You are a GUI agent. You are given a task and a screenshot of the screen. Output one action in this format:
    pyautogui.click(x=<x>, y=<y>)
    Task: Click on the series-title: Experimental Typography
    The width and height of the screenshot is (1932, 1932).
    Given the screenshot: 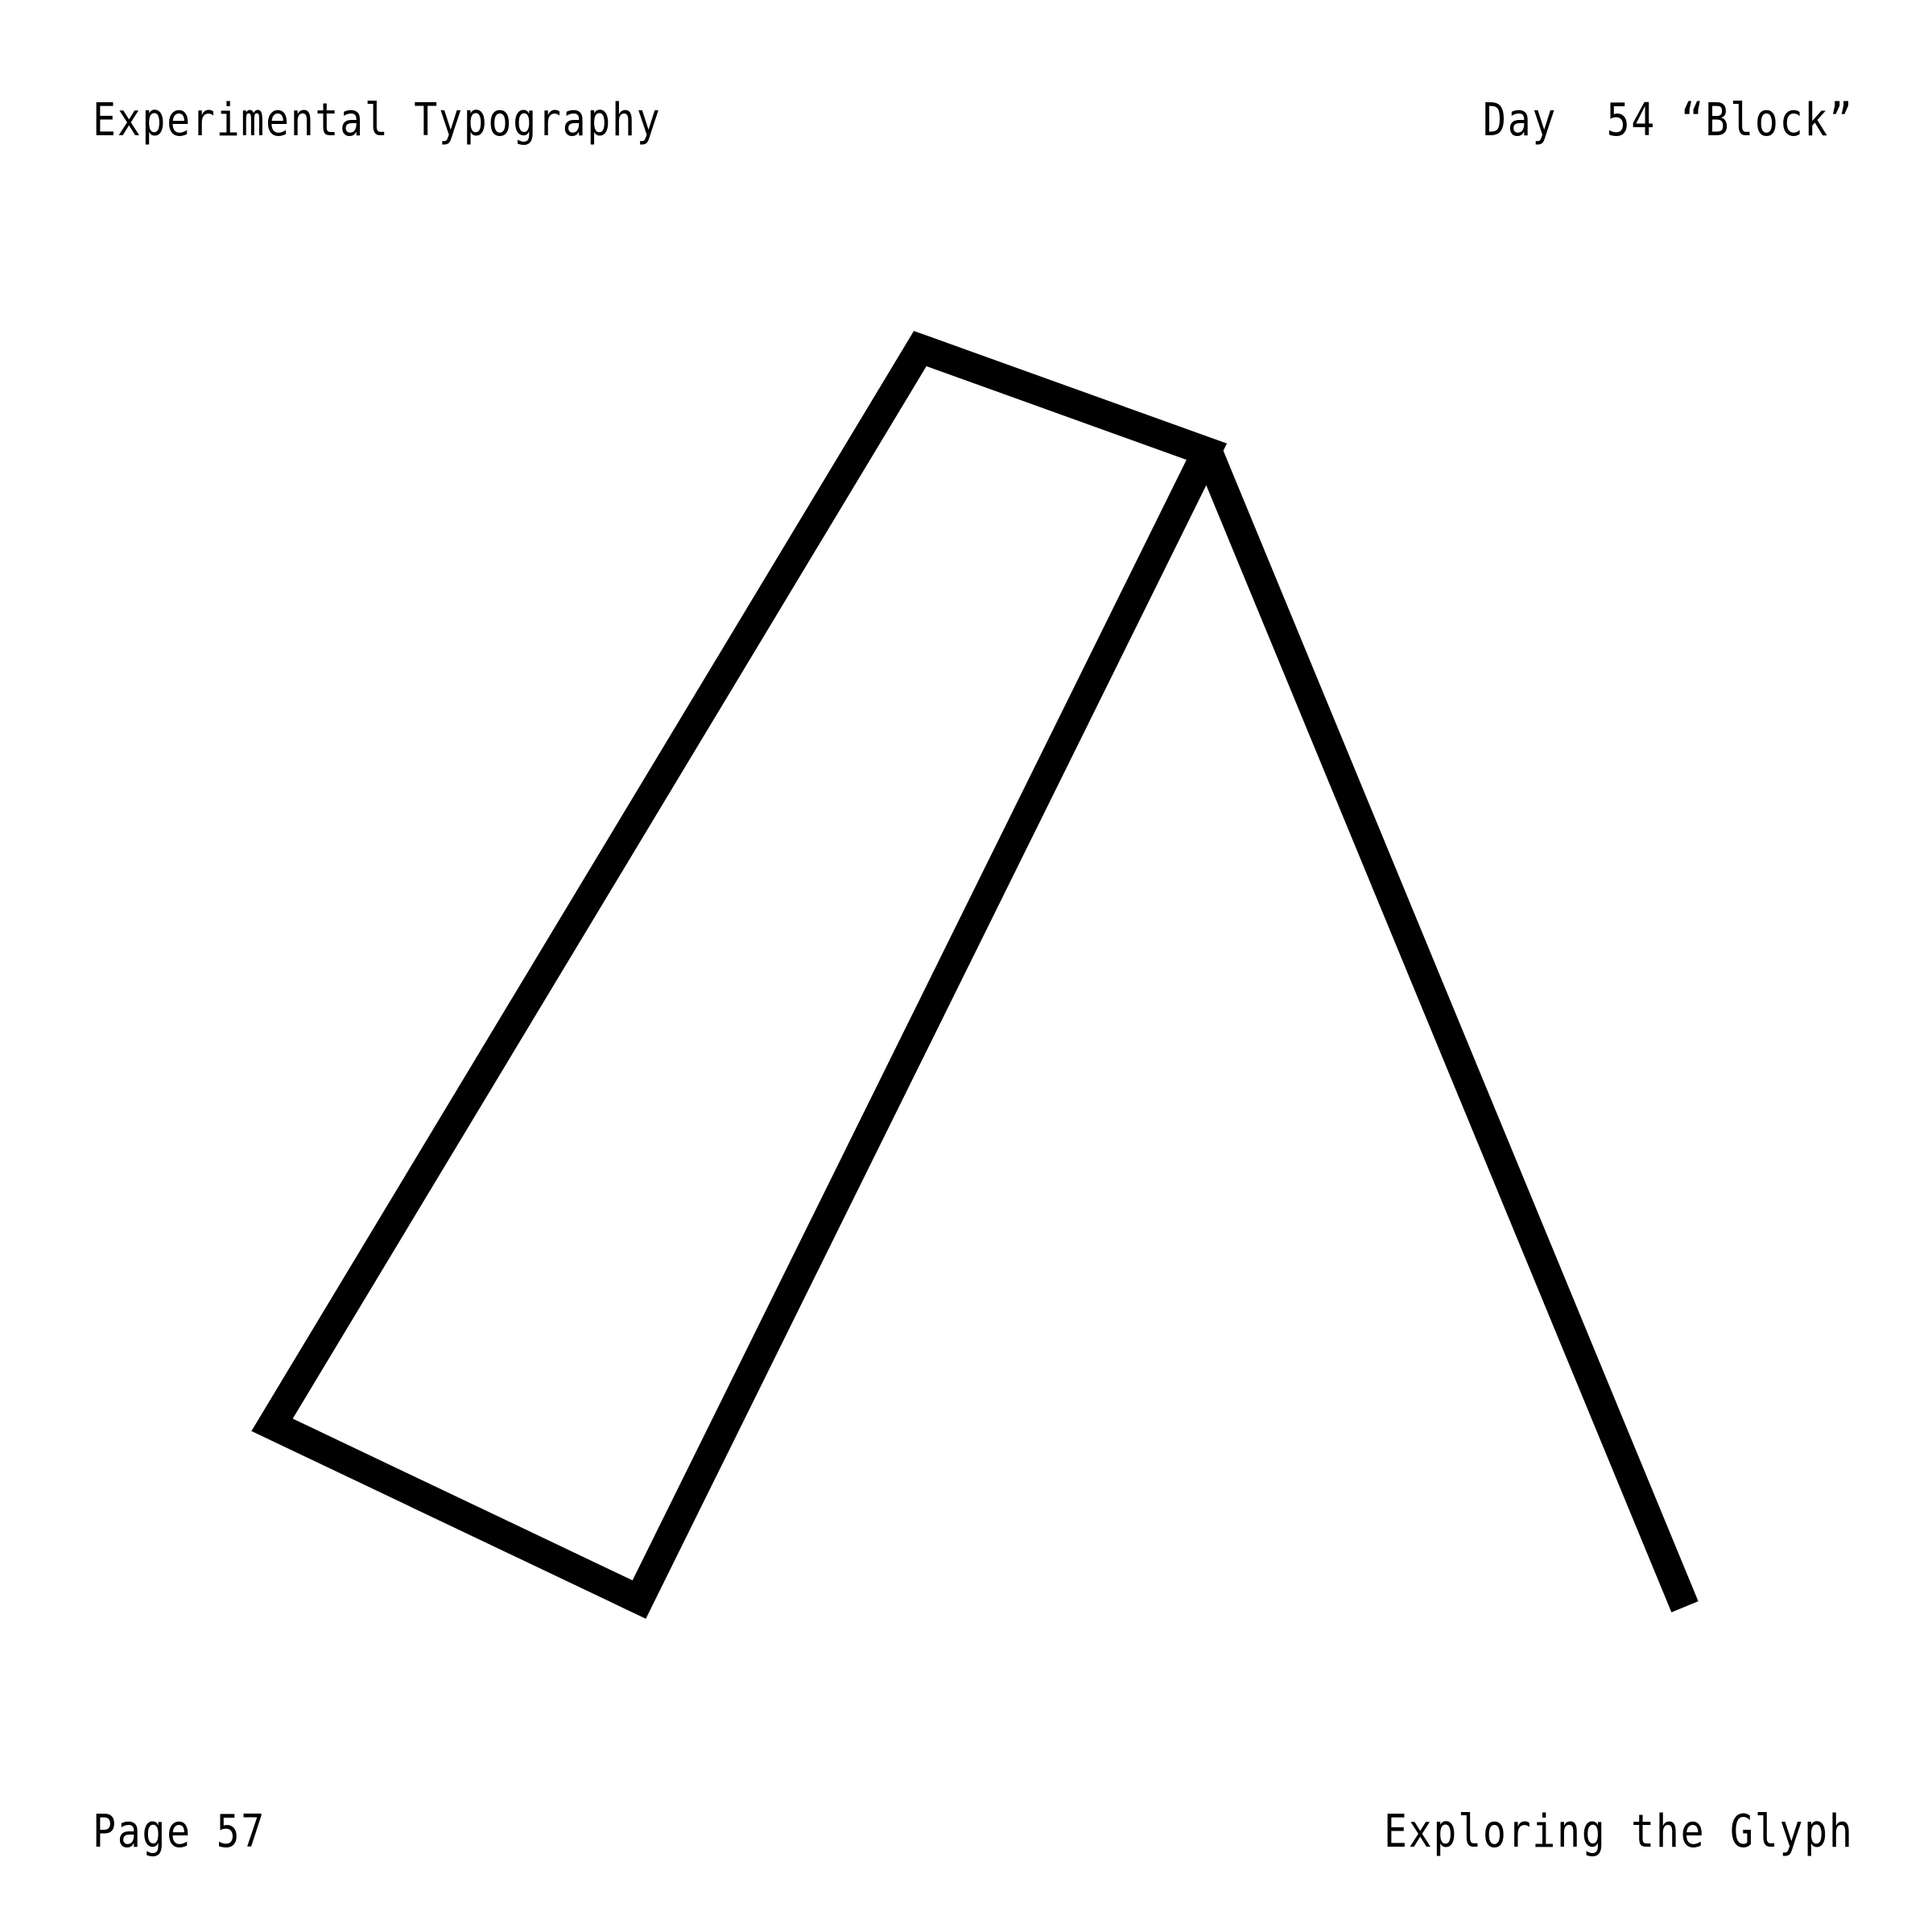 What is the action you would take?
    pyautogui.click(x=377, y=121)
    